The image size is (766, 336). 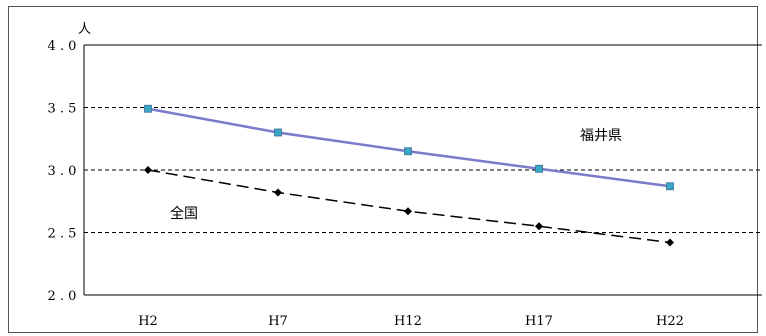 I want to click on y-tick-label-1: 2 . 5, so click(x=62, y=234).